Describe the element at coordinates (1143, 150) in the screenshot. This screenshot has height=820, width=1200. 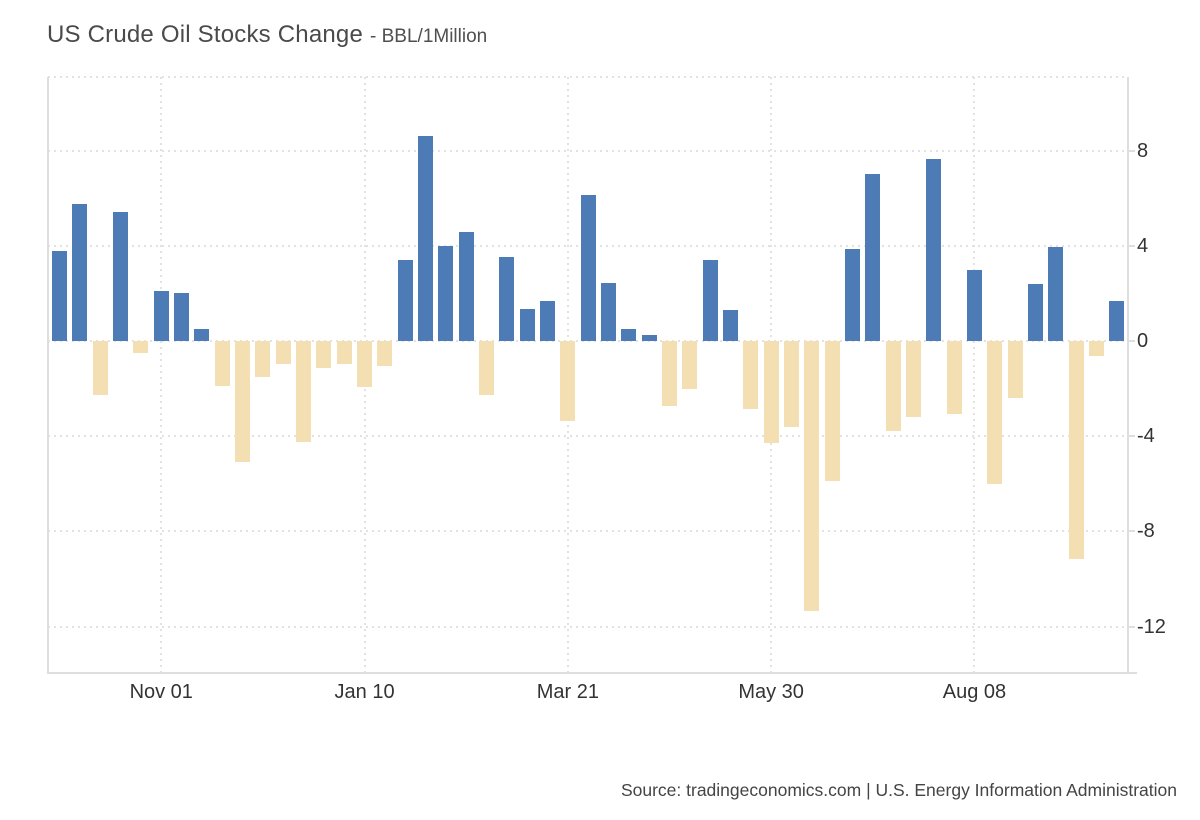
I see `y-tick-label: 8` at that location.